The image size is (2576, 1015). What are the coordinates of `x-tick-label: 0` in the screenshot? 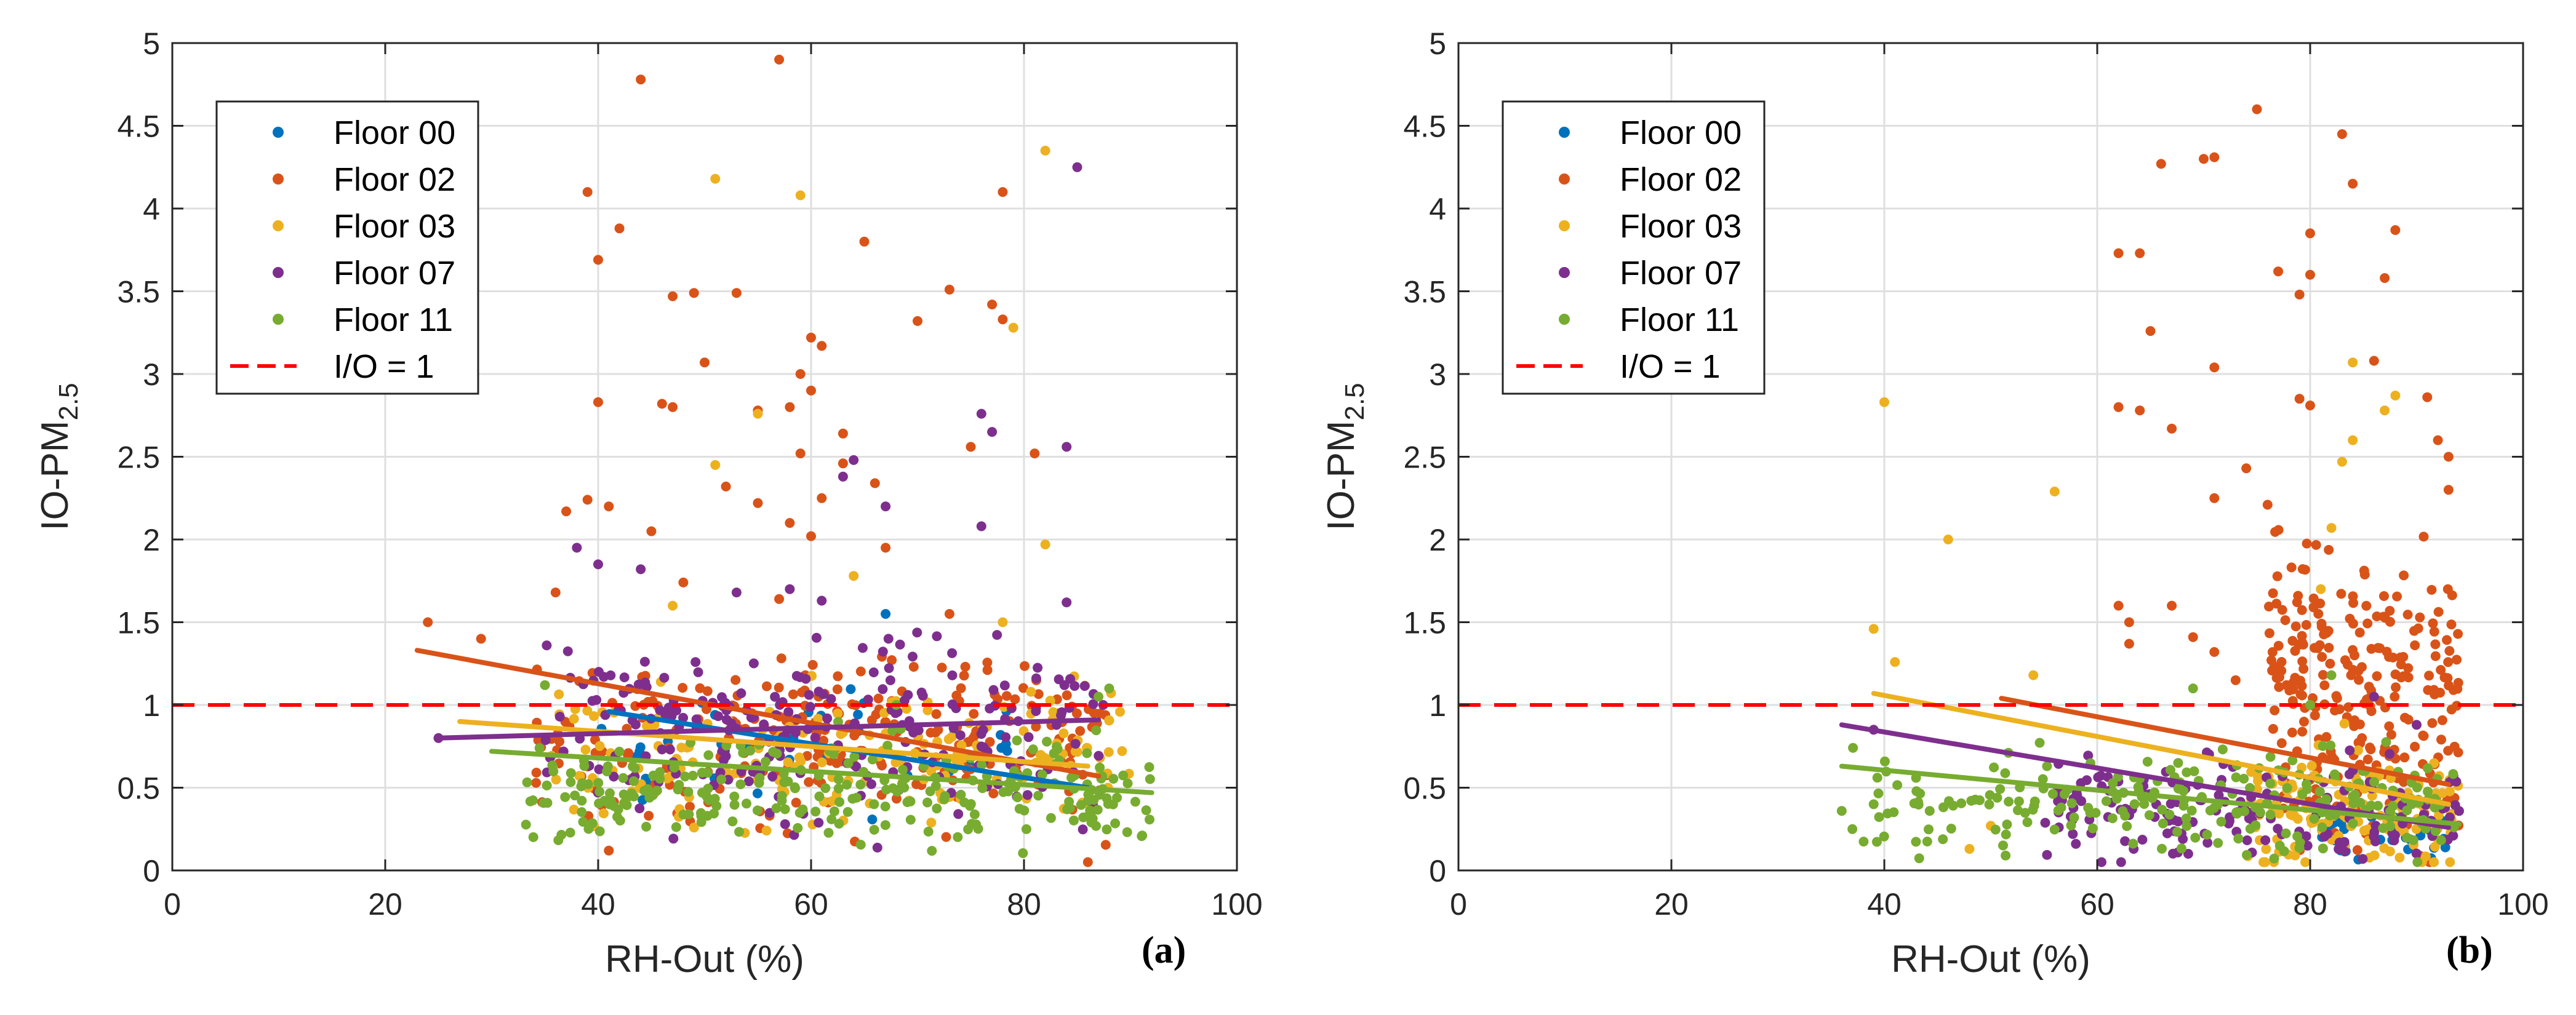 It's located at (1458, 904).